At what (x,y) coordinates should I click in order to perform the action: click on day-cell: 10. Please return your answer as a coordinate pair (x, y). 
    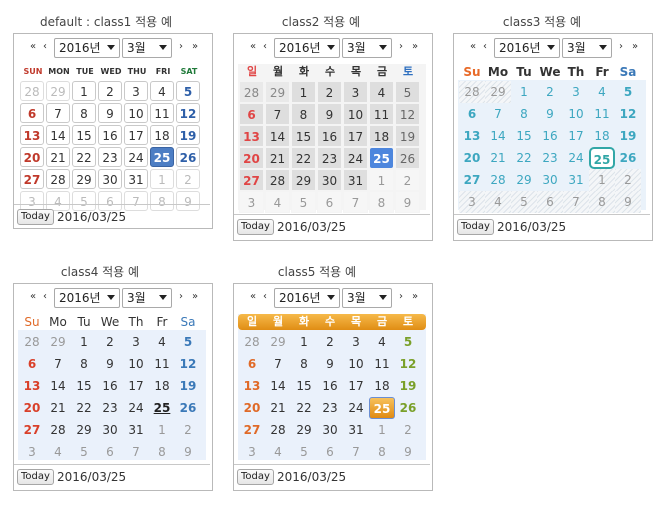
    Looking at the image, I should click on (136, 364).